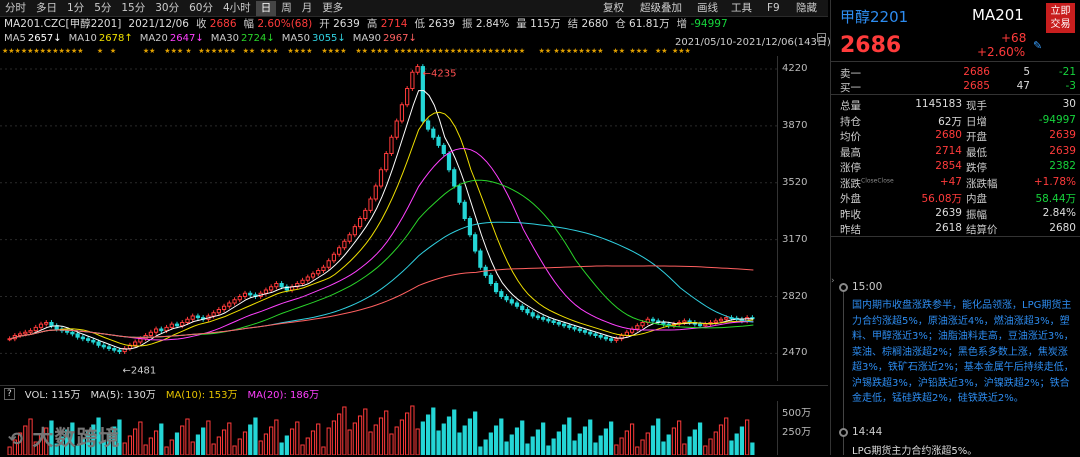 The height and width of the screenshot is (457, 1080). I want to click on news-time: 15:00, so click(867, 287).